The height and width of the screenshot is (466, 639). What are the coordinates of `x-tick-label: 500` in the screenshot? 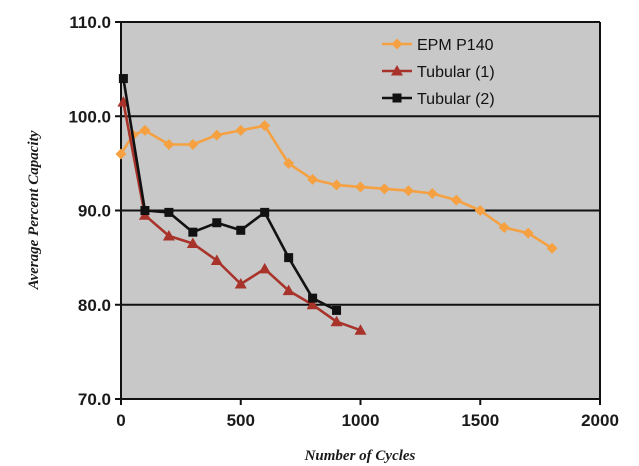 It's located at (241, 420).